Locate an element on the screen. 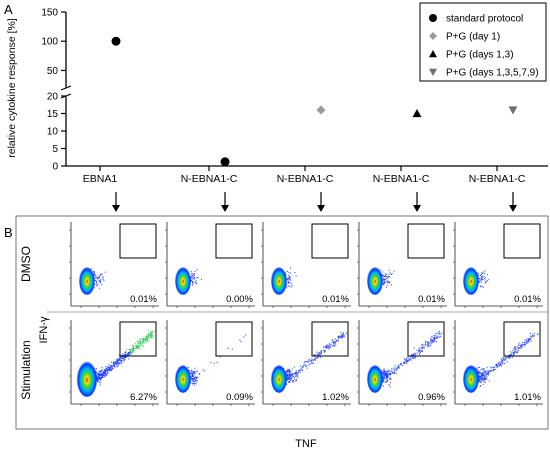  flow-plot: 0.96% is located at coordinates (402, 363).